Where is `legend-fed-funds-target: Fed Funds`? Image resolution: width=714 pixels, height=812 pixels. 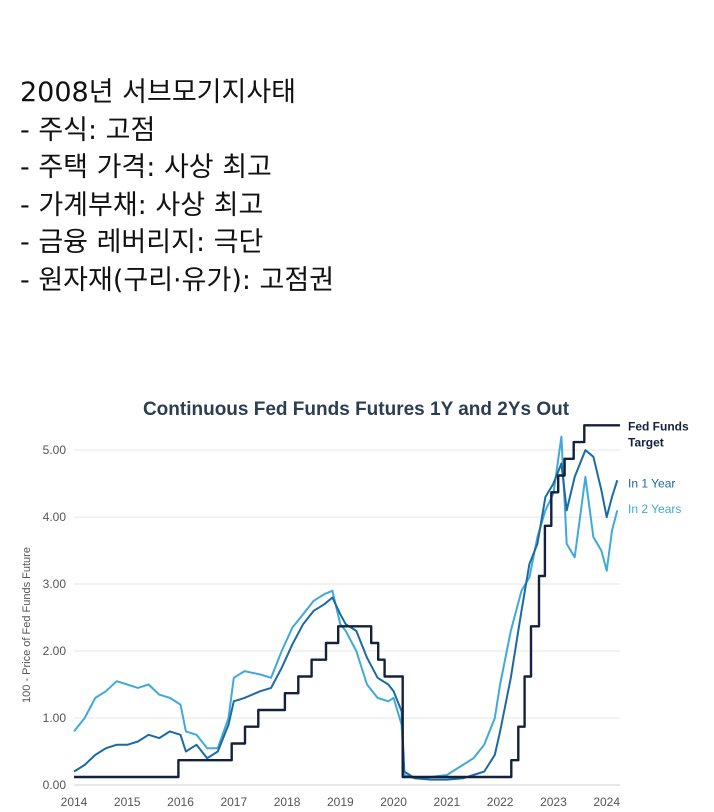
legend-fed-funds-target: Fed Funds is located at coordinates (658, 426).